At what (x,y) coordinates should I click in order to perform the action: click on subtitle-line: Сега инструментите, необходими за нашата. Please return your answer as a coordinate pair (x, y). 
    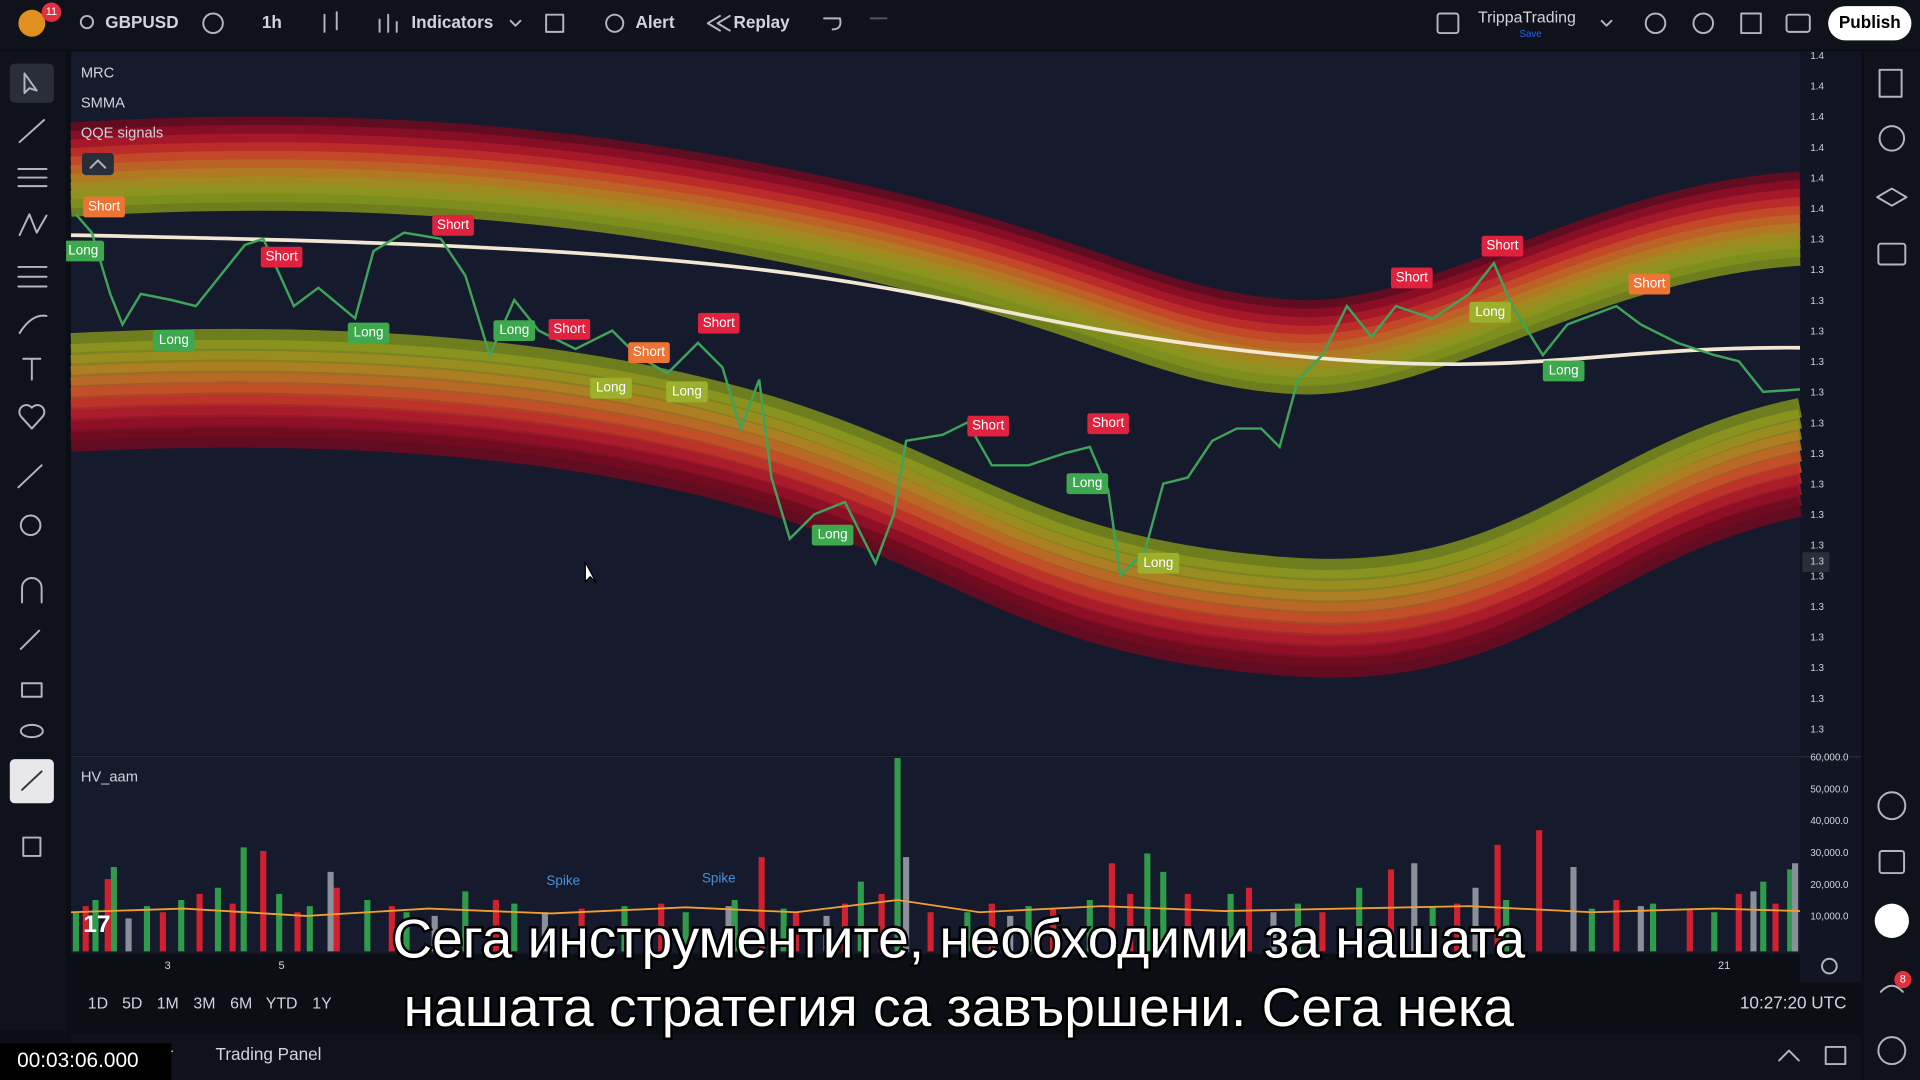
    Looking at the image, I should click on (958, 938).